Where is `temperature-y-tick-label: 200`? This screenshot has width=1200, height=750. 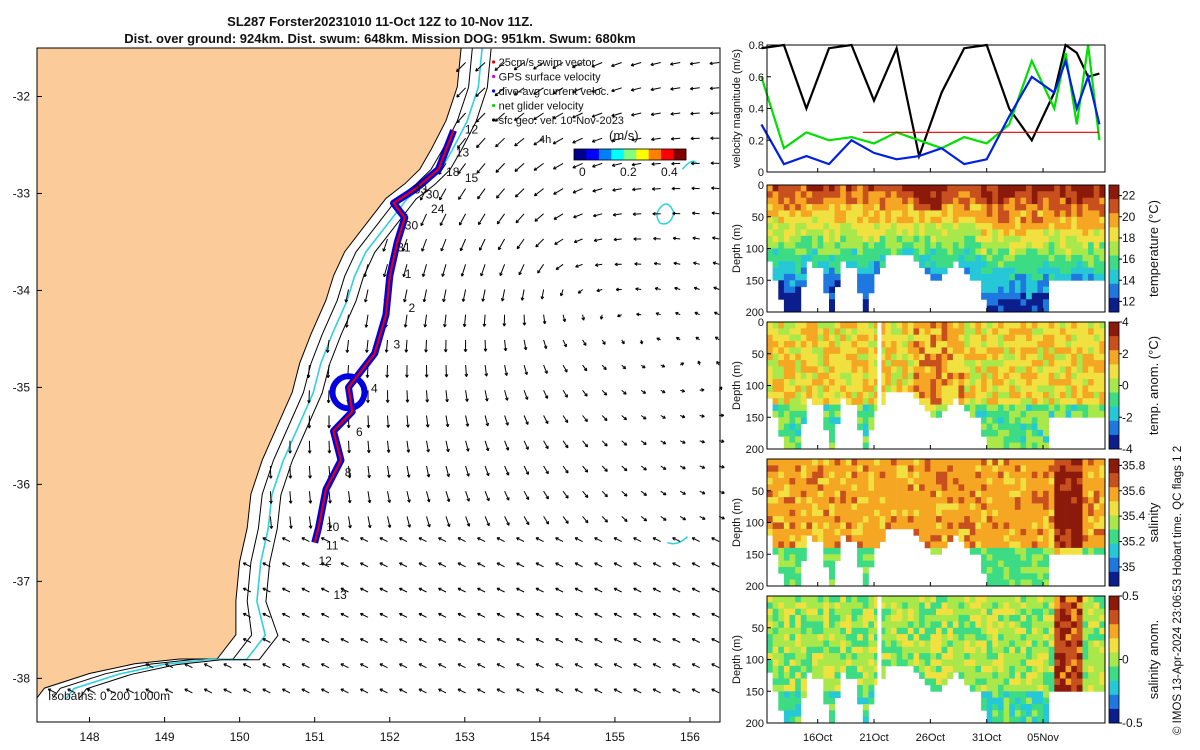 temperature-y-tick-label: 200 is located at coordinates (755, 313).